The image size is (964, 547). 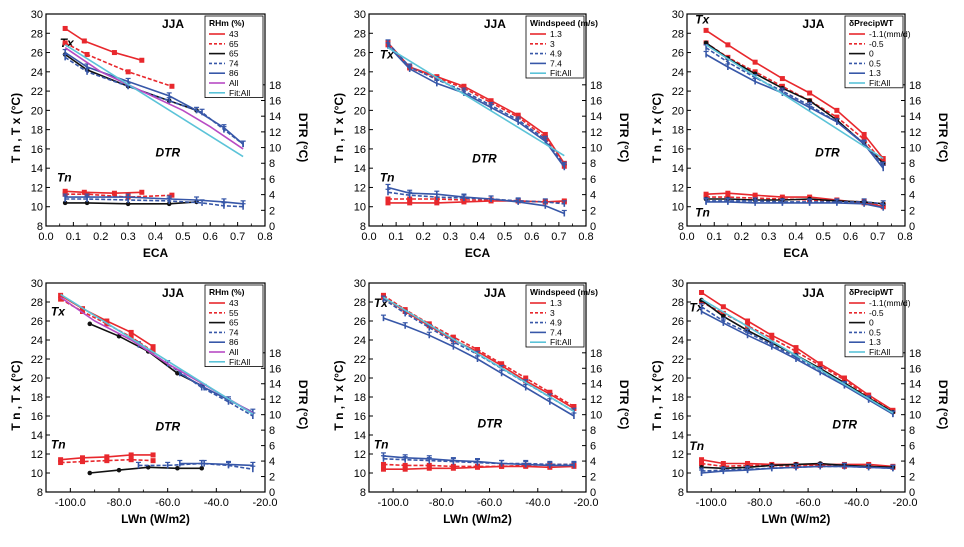 What do you see at coordinates (912, 196) in the screenshot?
I see `y-right-tick-label: 4` at bounding box center [912, 196].